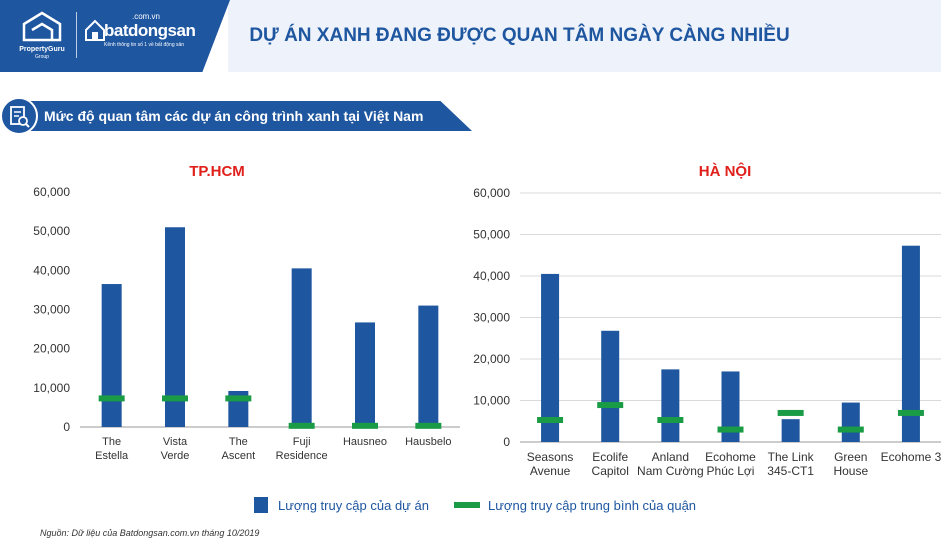 The image size is (941, 545). I want to click on legend-line-swatch, so click(467, 505).